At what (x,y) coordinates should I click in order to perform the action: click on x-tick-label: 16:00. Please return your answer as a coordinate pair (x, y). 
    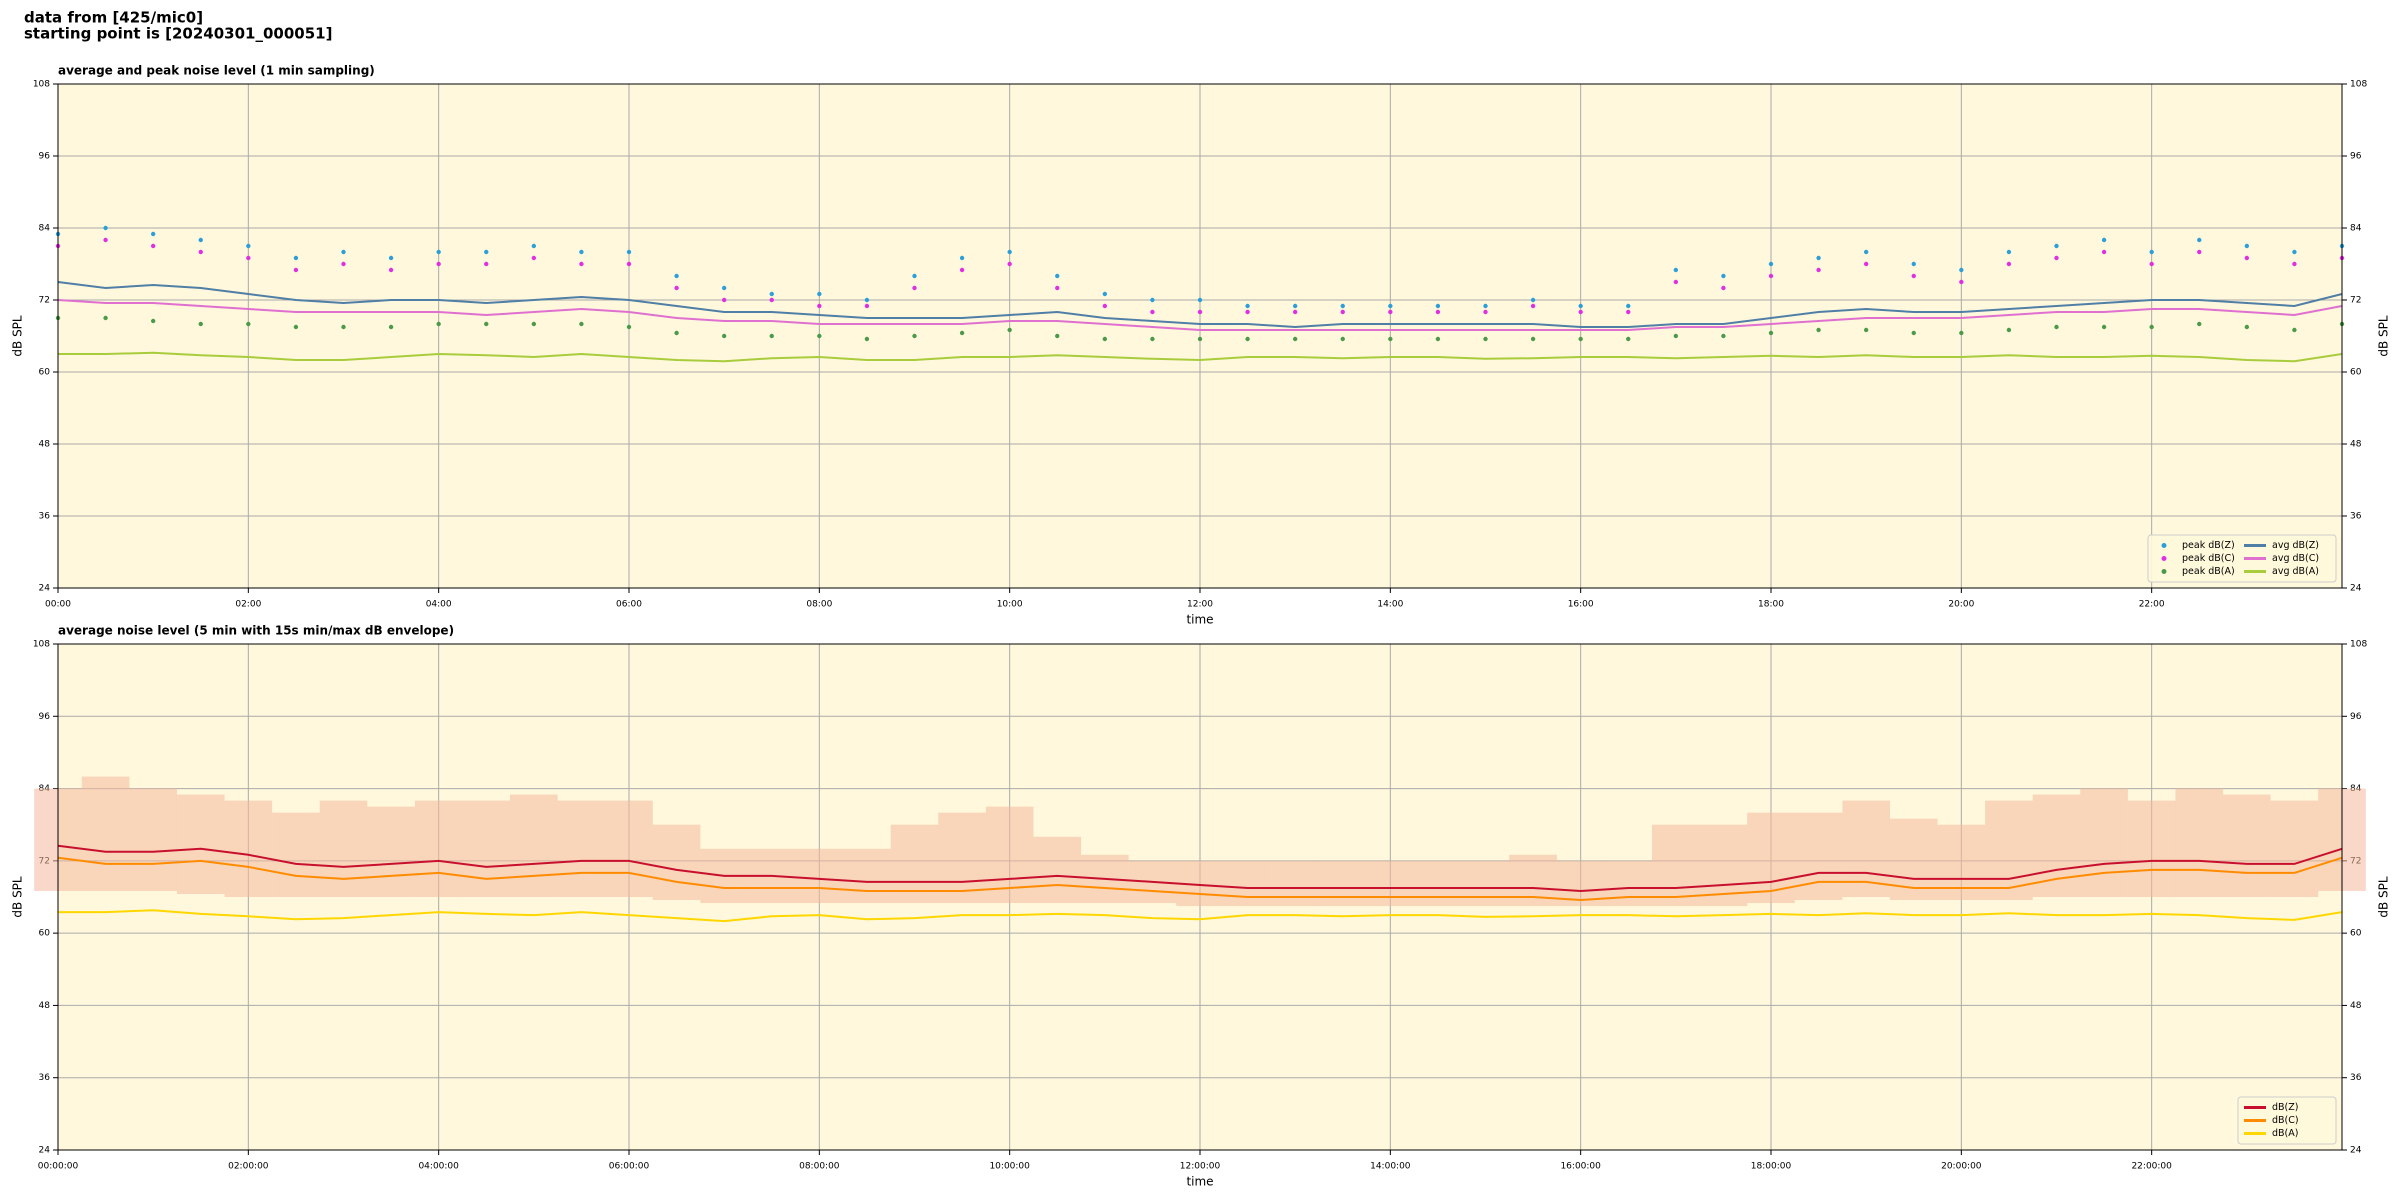
    Looking at the image, I should click on (1581, 605).